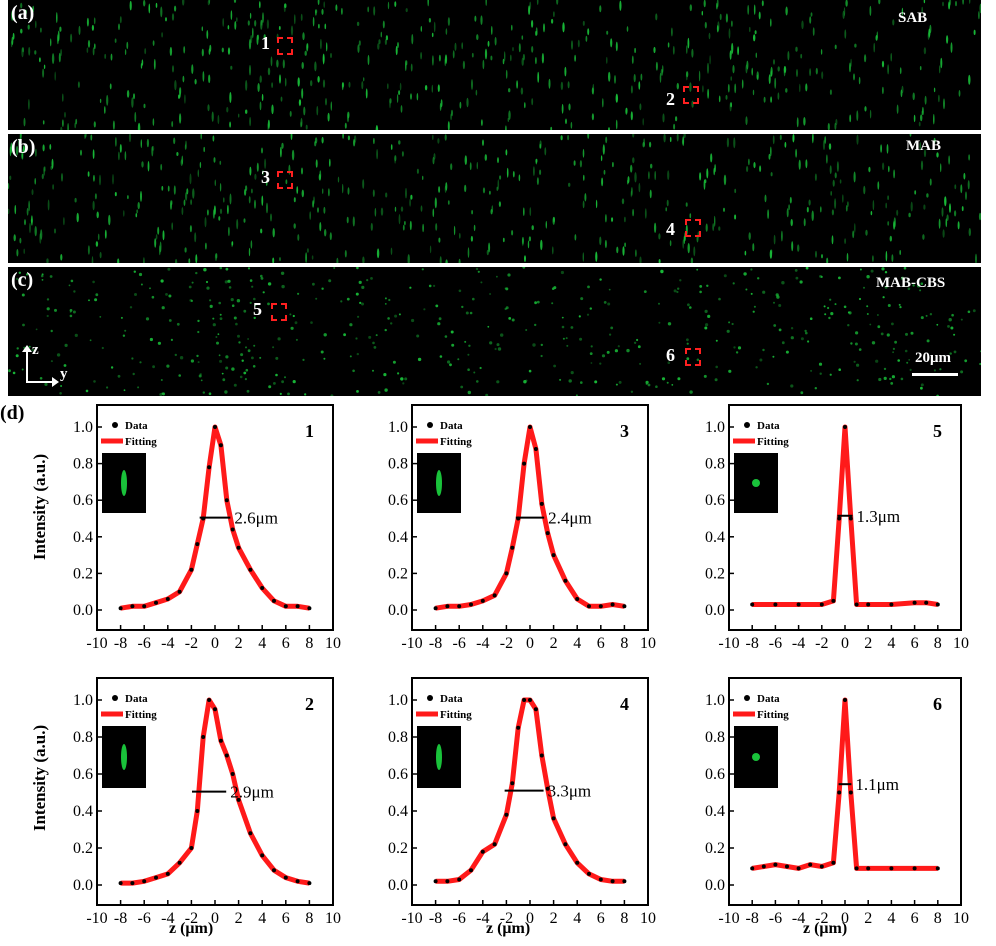  Describe the element at coordinates (624, 431) in the screenshot. I see `plot-number: 3` at that location.